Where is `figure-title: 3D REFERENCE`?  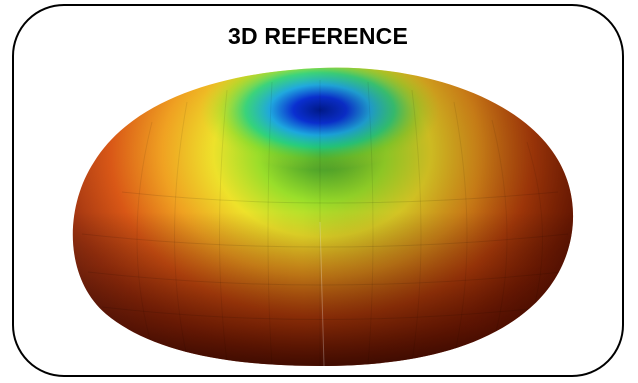
figure-title: 3D REFERENCE is located at coordinates (318, 36).